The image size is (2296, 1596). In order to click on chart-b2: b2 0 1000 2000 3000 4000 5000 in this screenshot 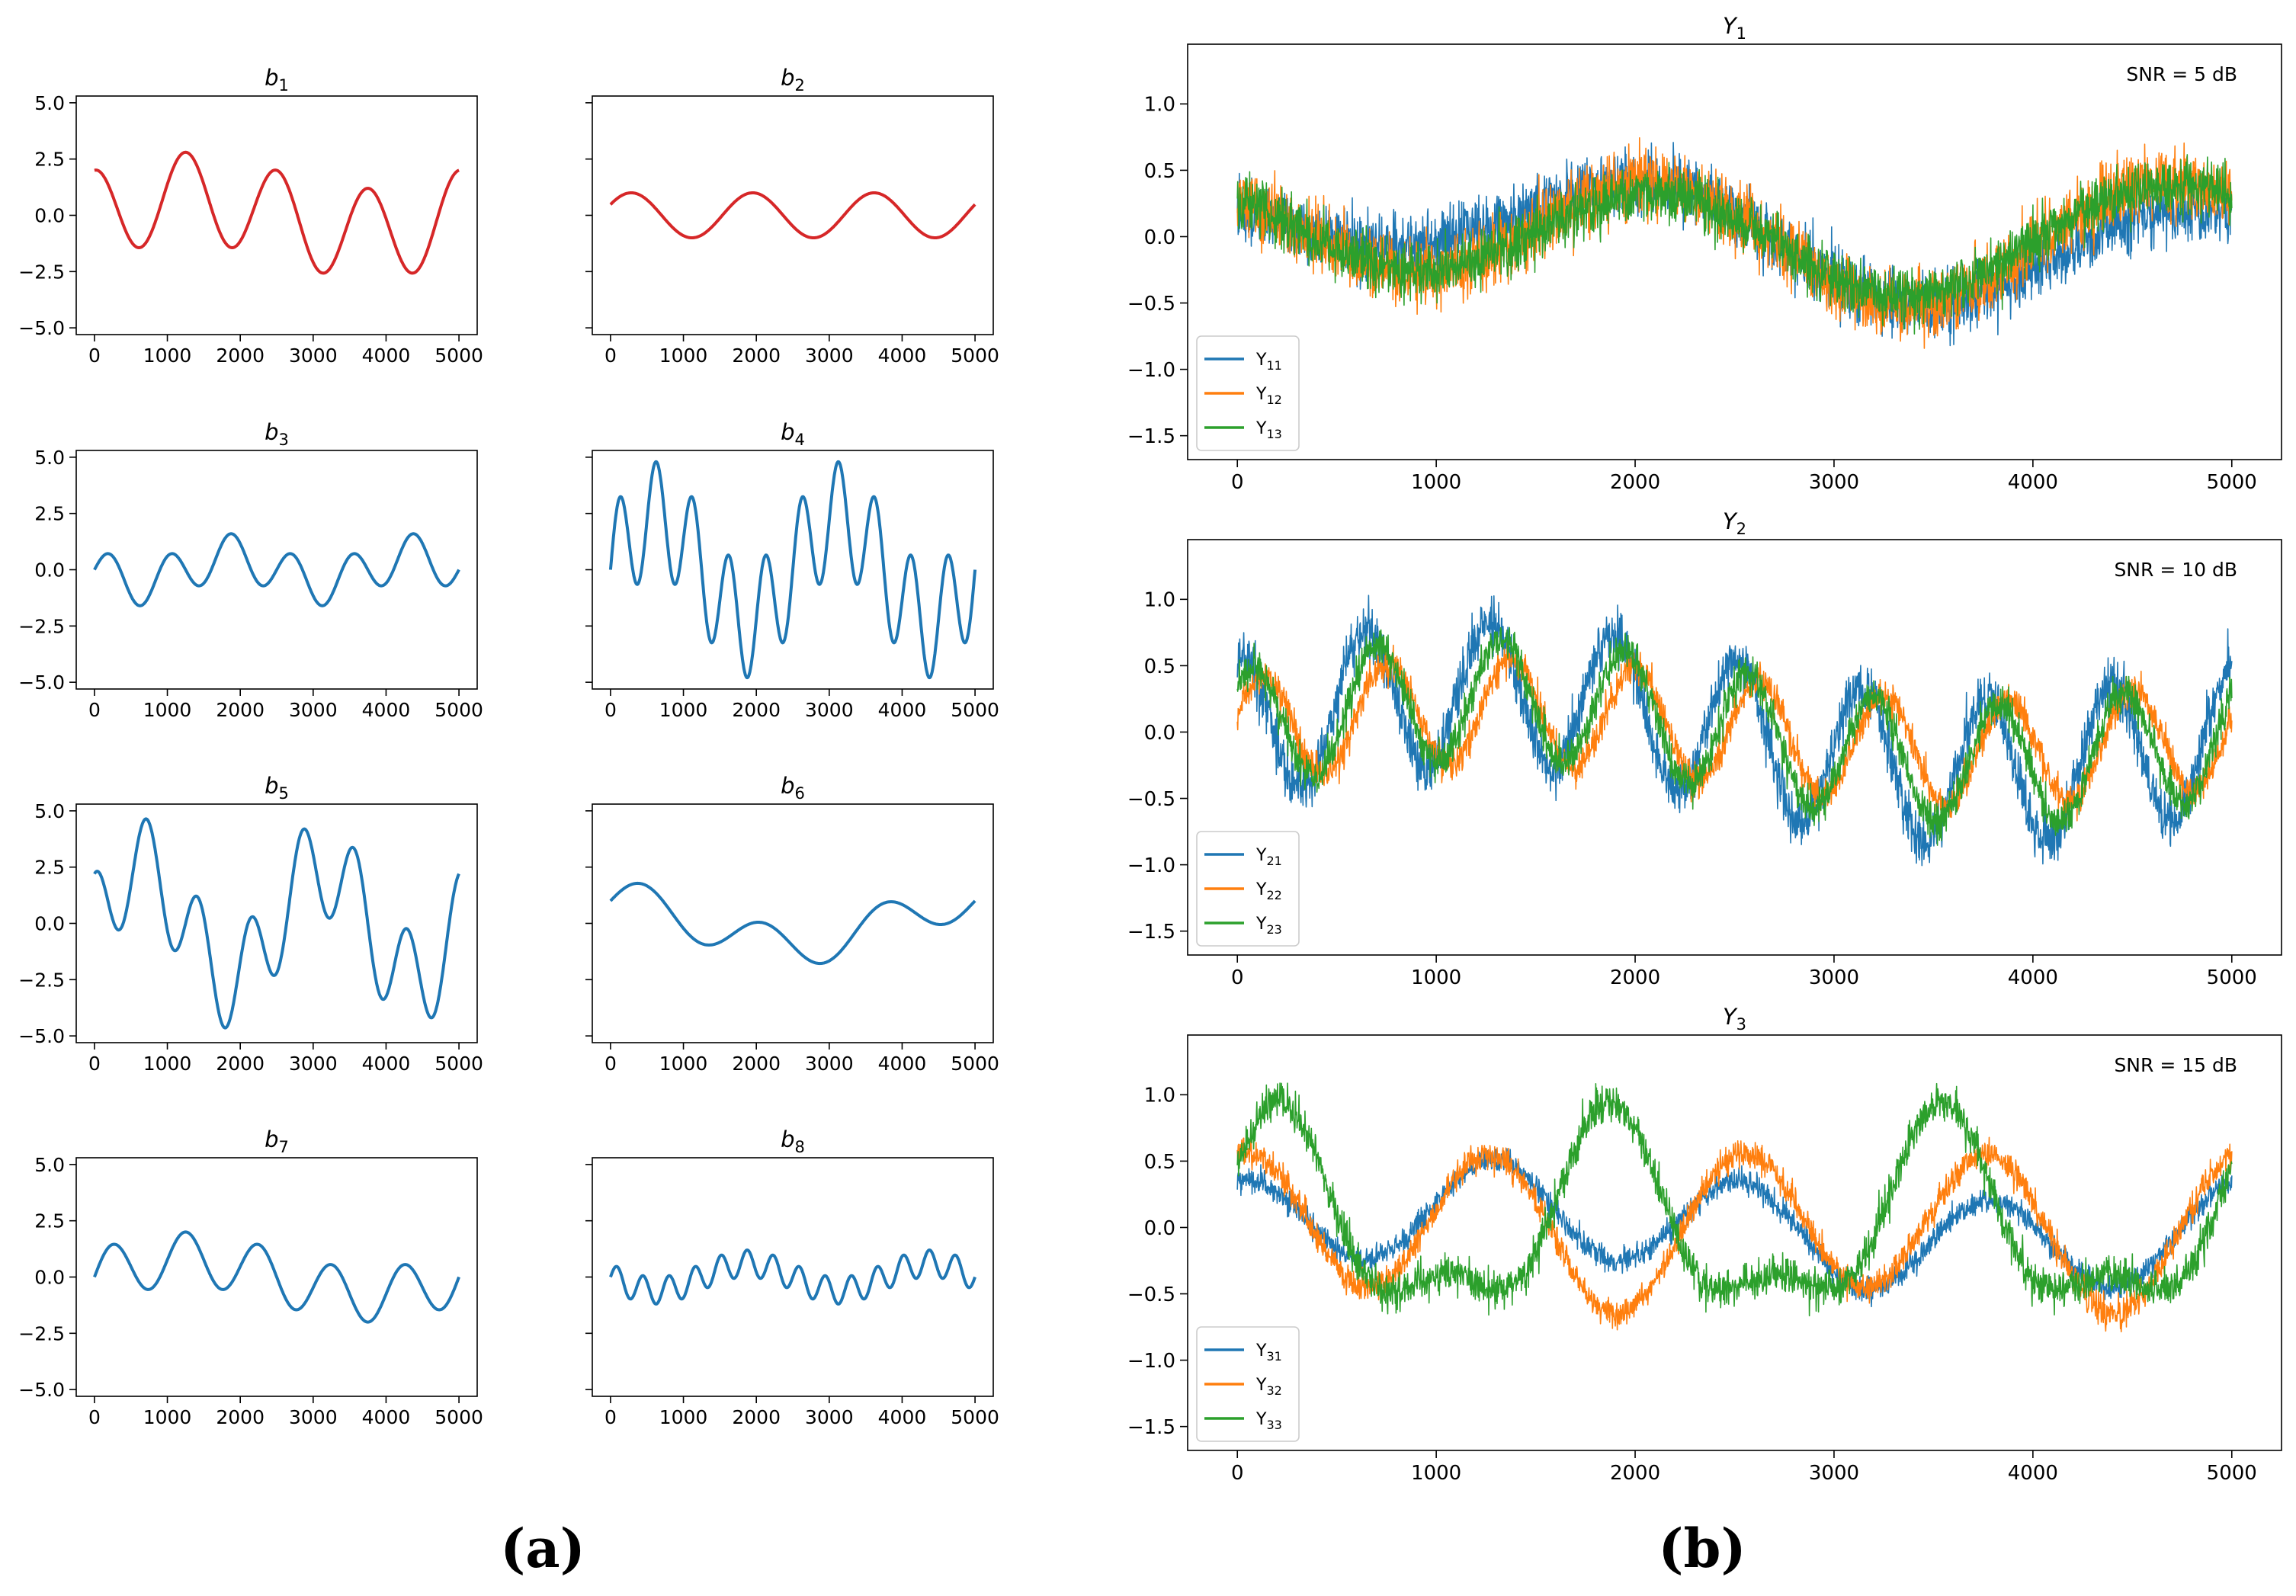, I will do `click(792, 216)`.